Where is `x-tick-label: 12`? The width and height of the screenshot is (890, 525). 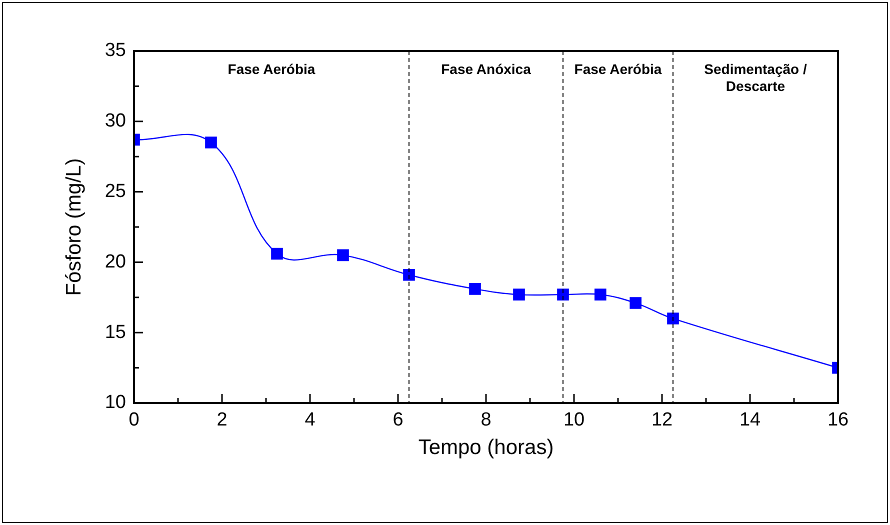
x-tick-label: 12 is located at coordinates (662, 420).